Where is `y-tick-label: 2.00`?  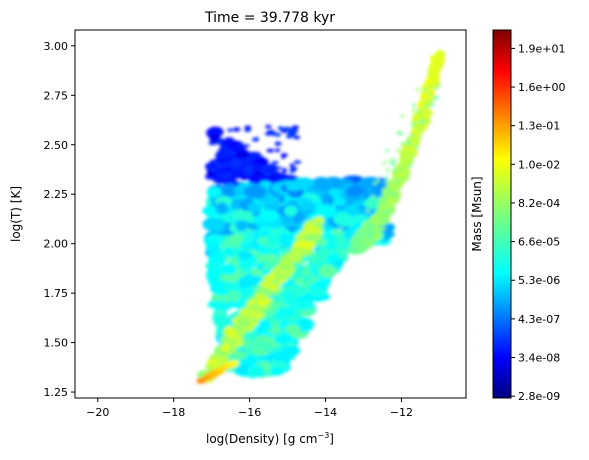 y-tick-label: 2.00 is located at coordinates (56, 244).